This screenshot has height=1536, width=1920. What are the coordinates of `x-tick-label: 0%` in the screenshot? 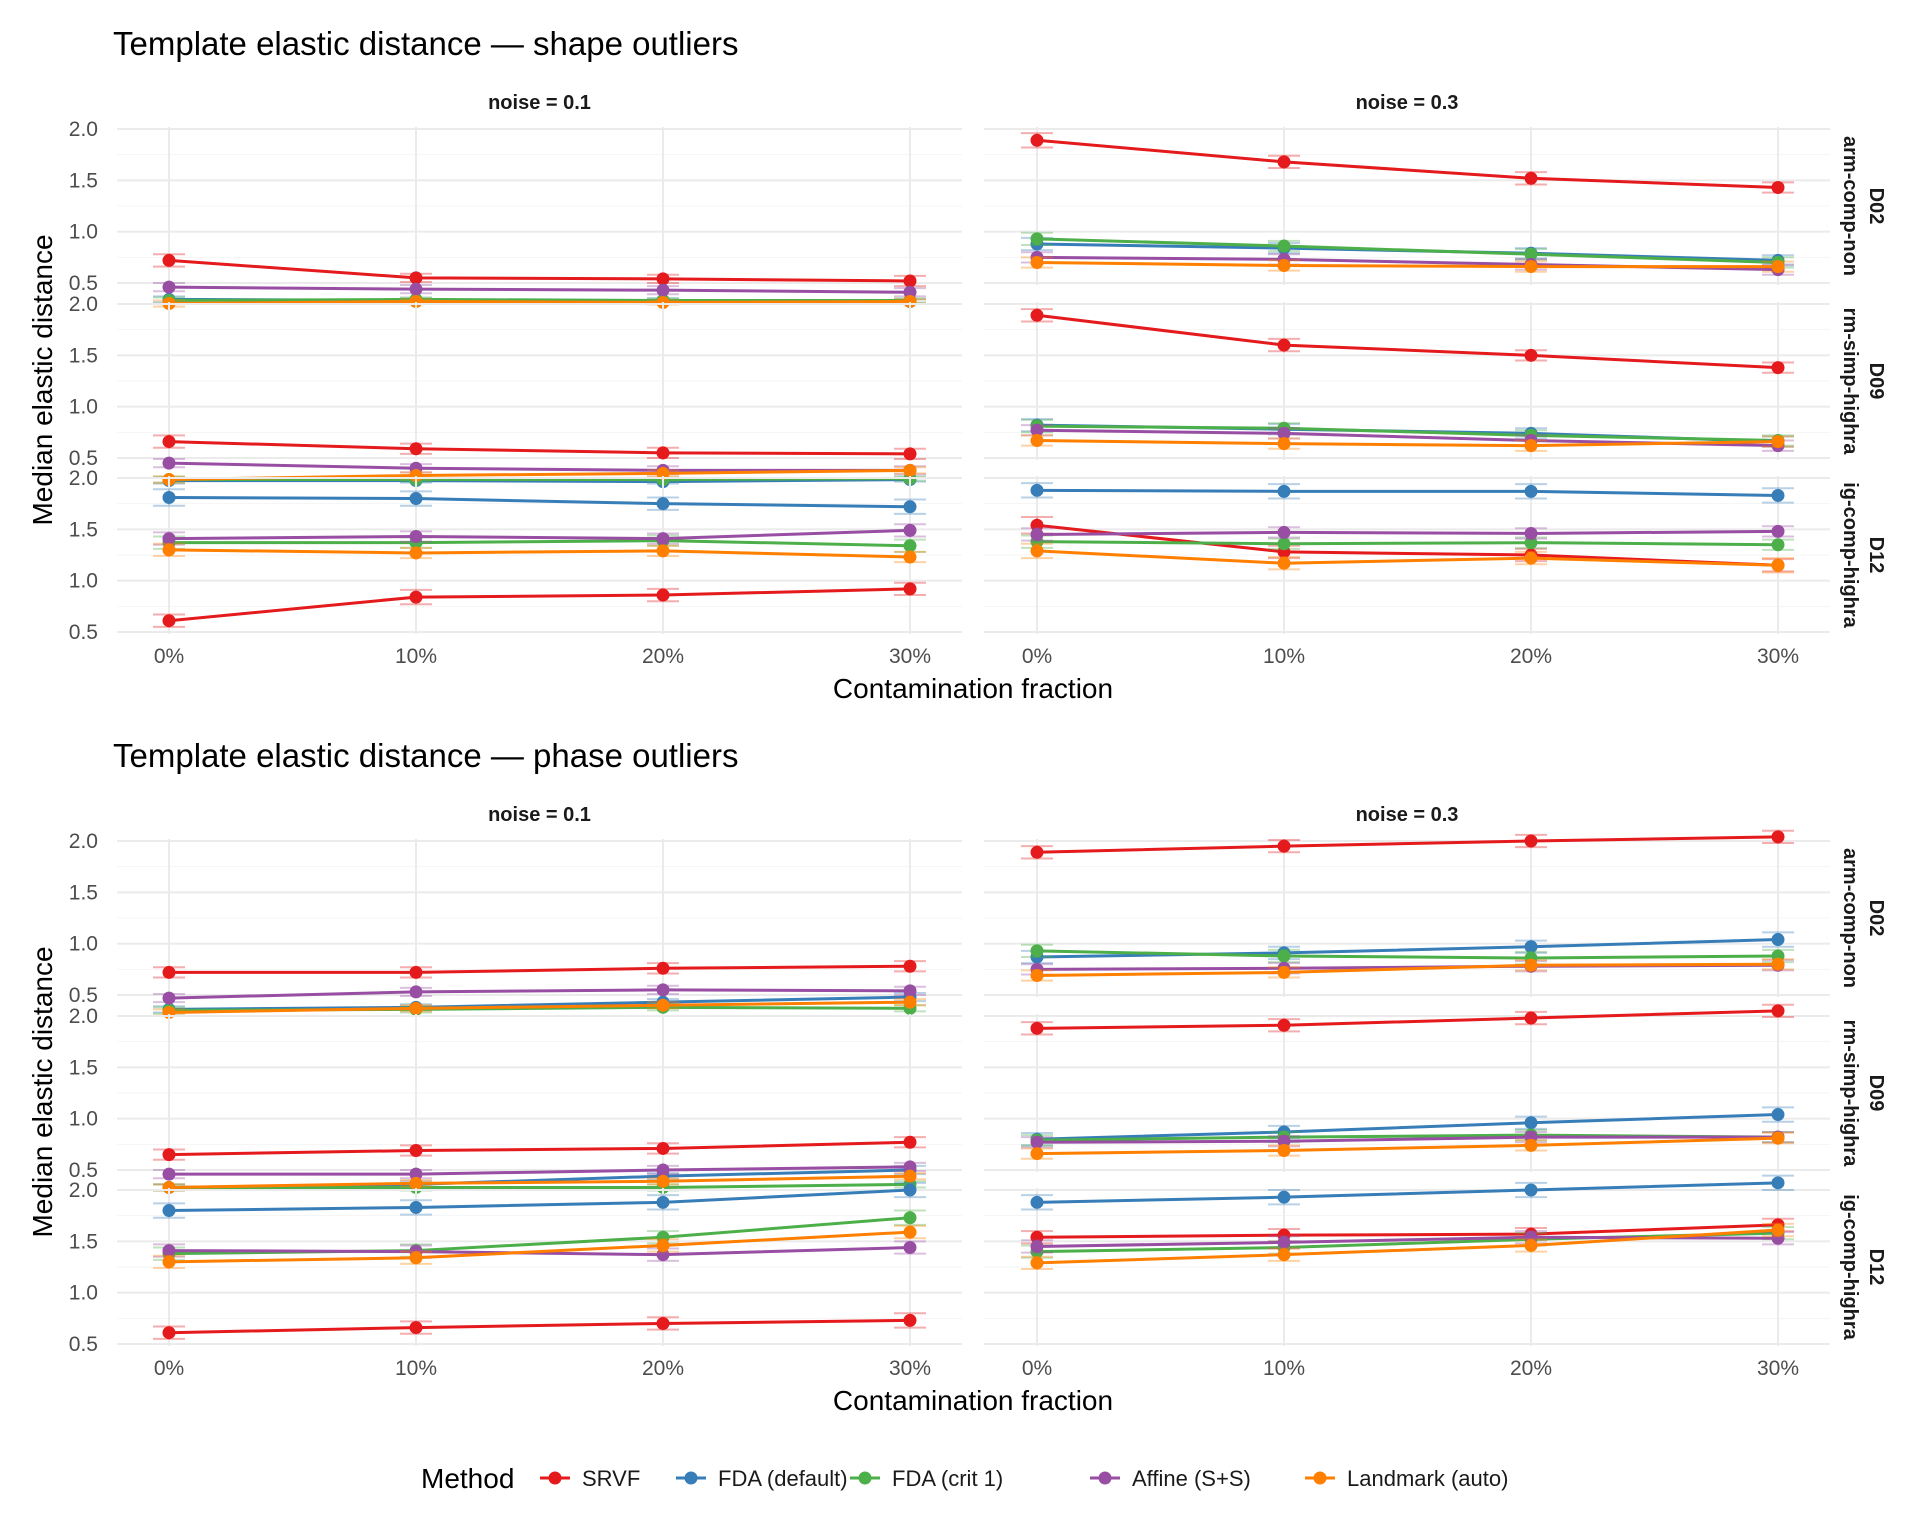 It's located at (1037, 656).